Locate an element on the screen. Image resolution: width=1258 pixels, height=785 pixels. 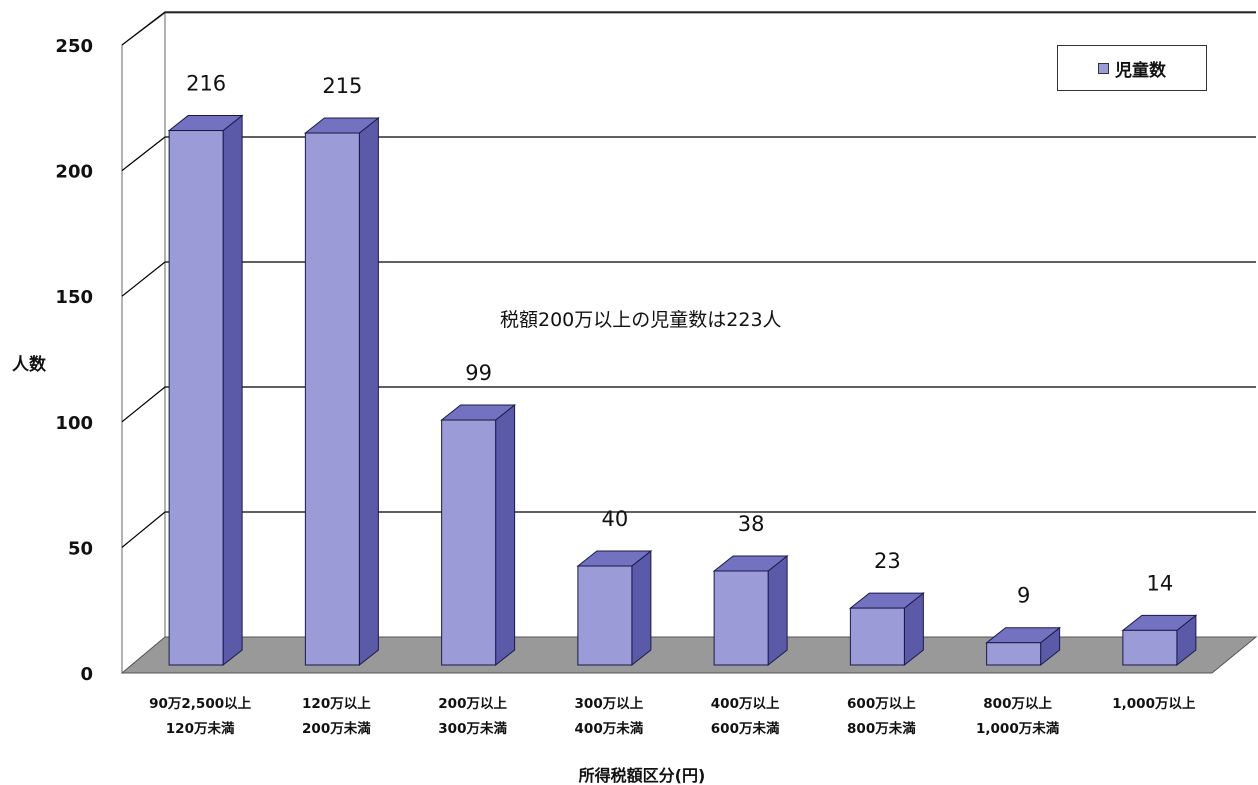
x-tick-label: 120万以上 is located at coordinates (336, 704).